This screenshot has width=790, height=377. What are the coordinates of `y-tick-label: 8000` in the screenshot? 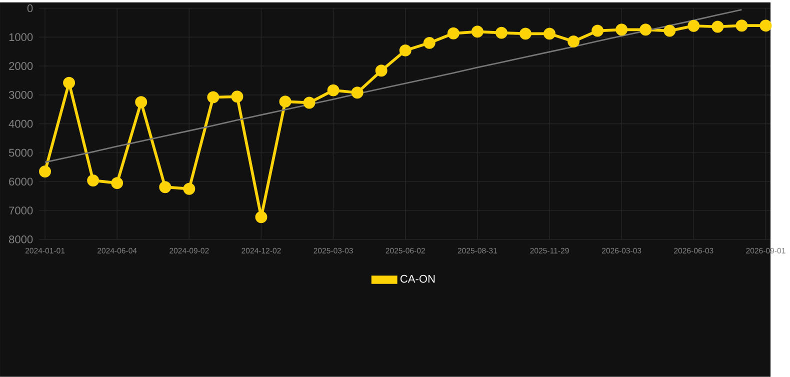 It's located at (21, 240).